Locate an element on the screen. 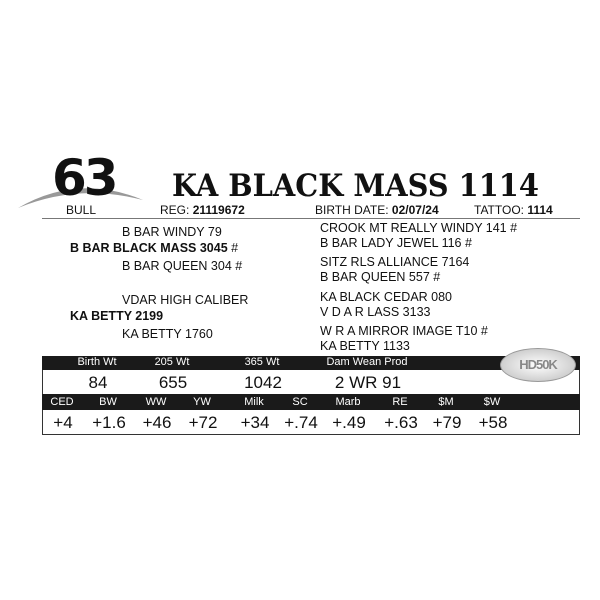 This screenshot has height=600, width=600. epd-value-cell: +79 is located at coordinates (447, 422).